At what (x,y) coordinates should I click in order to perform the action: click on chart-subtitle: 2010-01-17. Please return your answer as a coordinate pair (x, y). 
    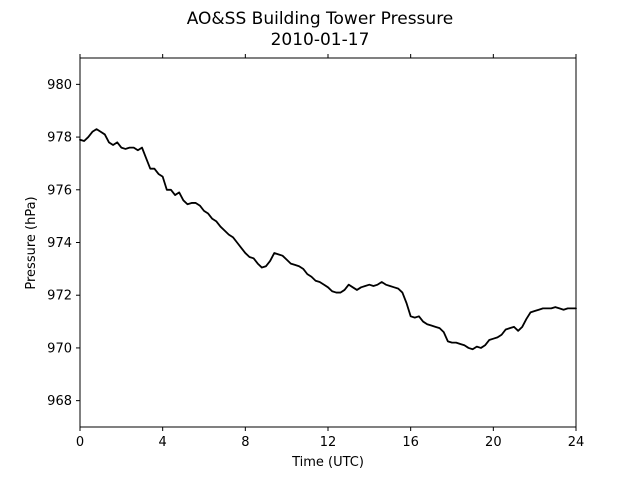
    Looking at the image, I should click on (320, 40).